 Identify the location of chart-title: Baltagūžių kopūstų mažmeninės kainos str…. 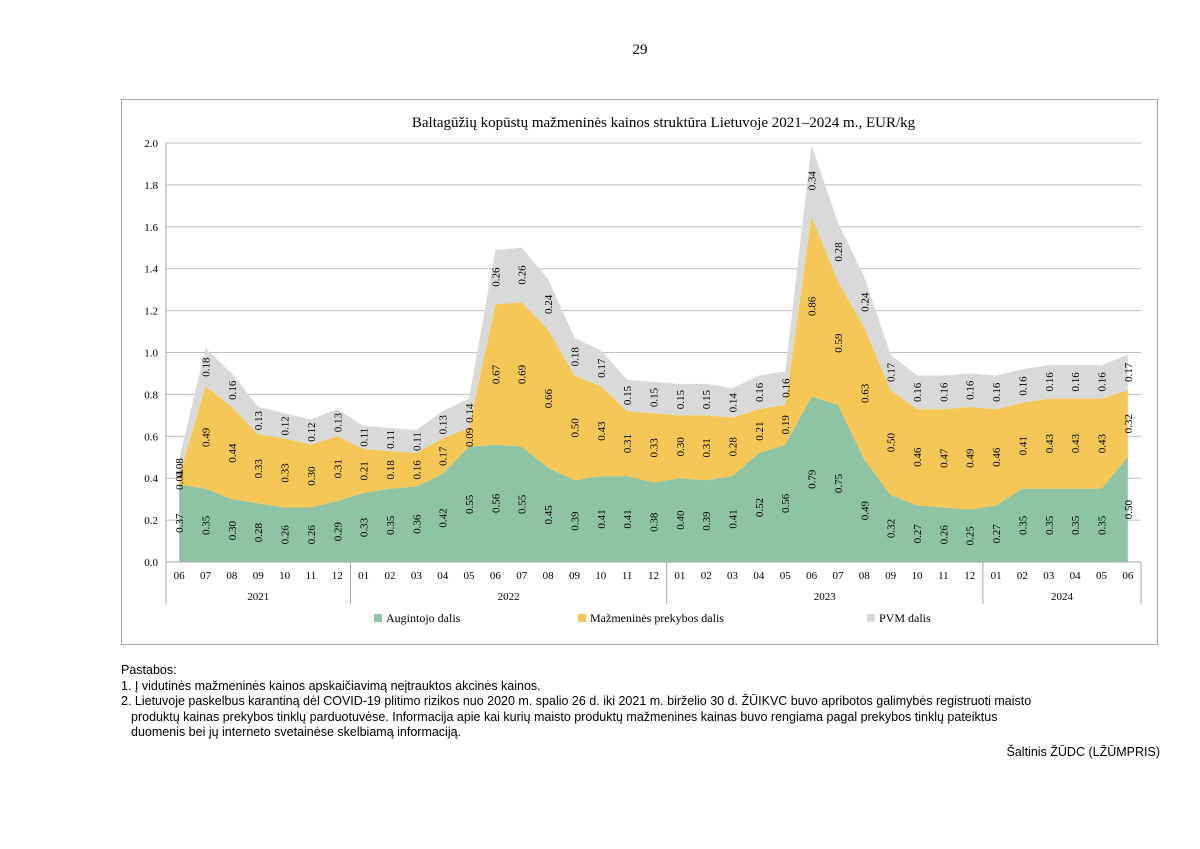
(664, 123).